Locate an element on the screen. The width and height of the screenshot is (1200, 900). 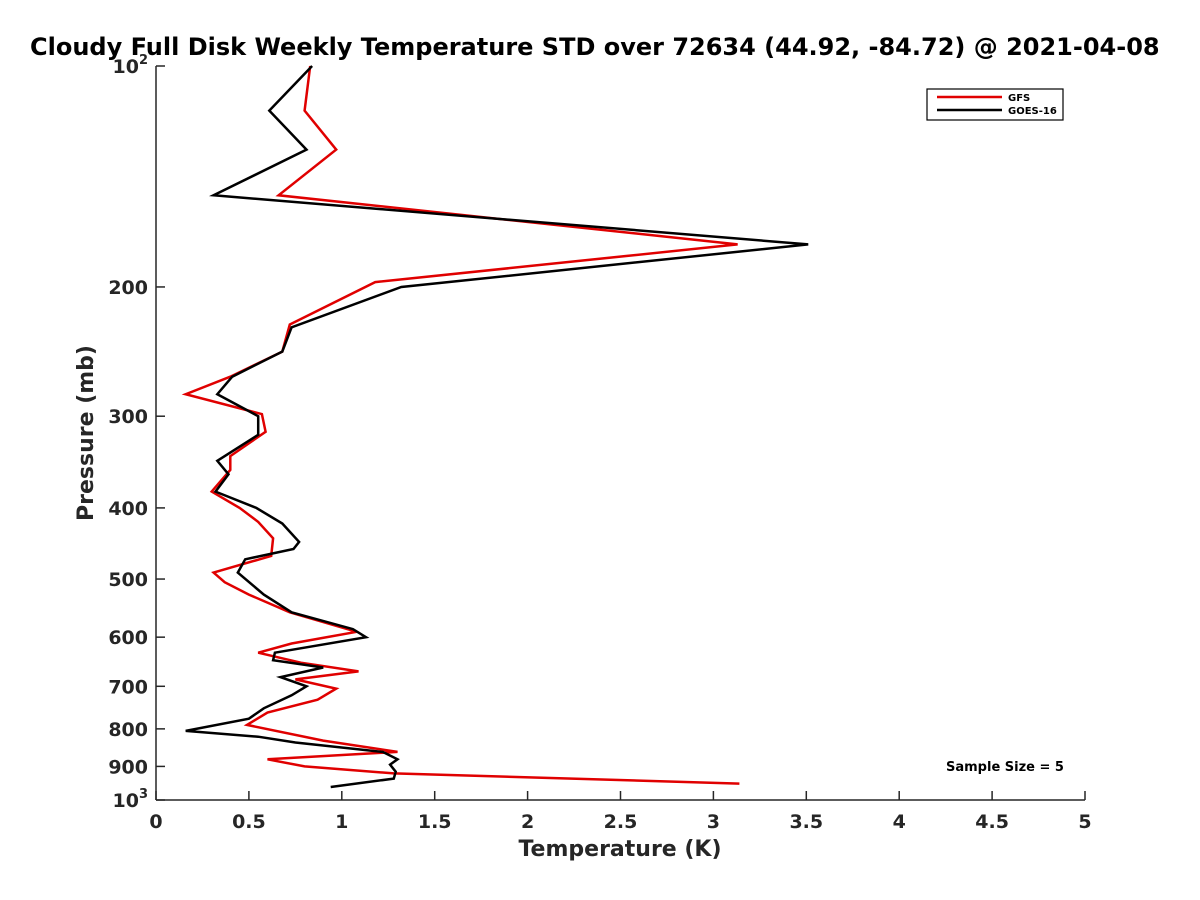
y-tick-label: 900 is located at coordinates (128, 767).